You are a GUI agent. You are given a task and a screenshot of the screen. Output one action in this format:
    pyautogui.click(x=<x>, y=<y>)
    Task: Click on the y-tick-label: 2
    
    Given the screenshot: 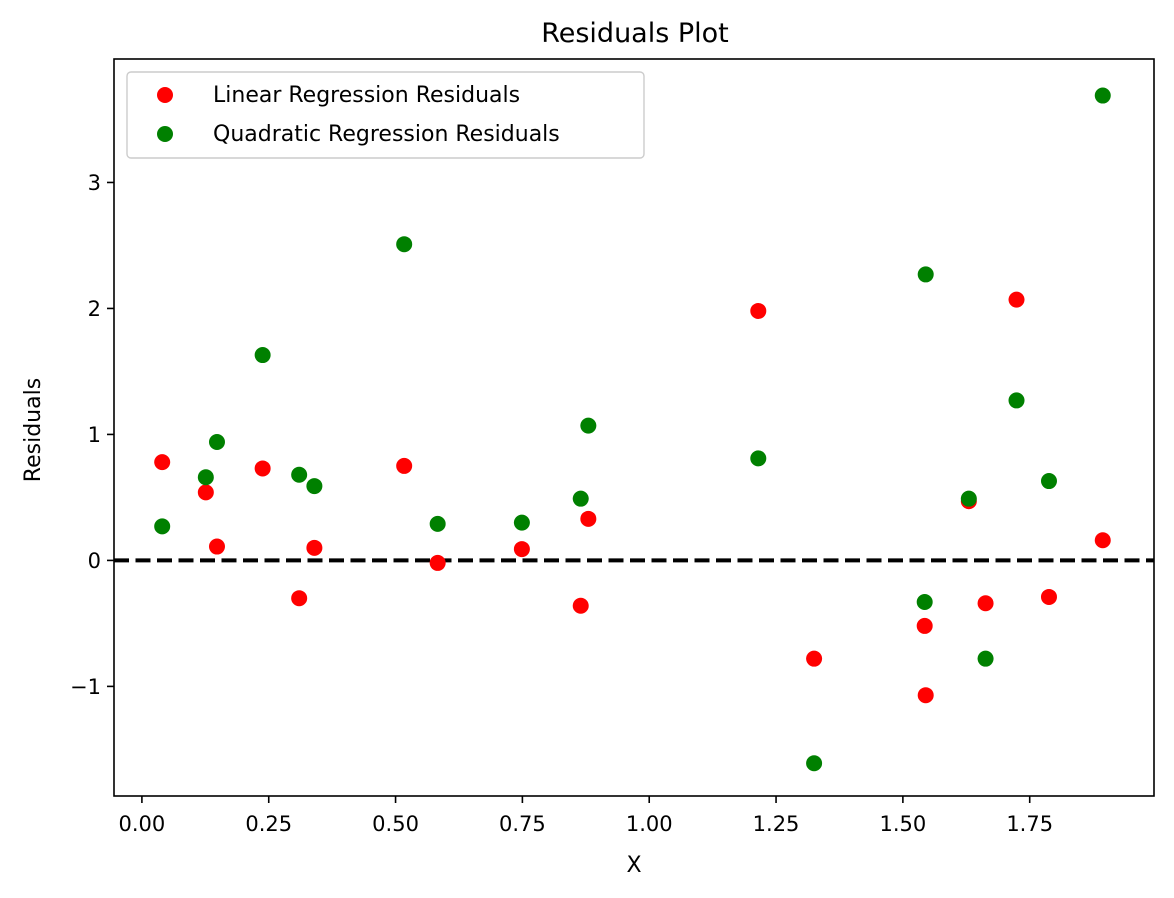 What is the action you would take?
    pyautogui.click(x=94, y=309)
    